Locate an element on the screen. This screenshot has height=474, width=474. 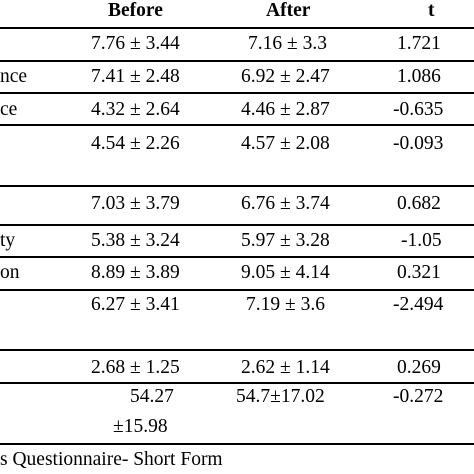
row-7-after: 9.05 ± 4.14 is located at coordinates (285, 272).